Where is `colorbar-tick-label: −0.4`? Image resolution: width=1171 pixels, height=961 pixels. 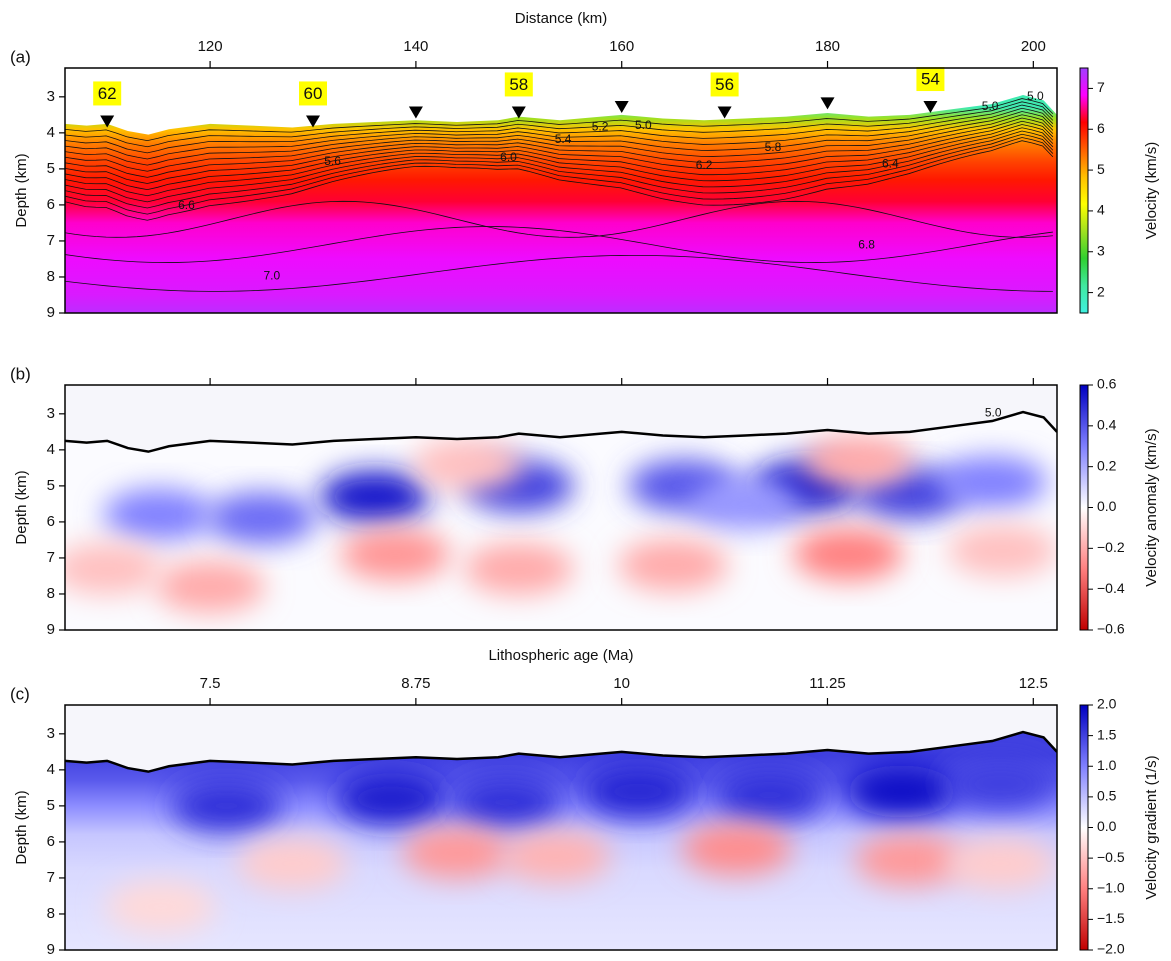
colorbar-tick-label: −0.4 is located at coordinates (1111, 588).